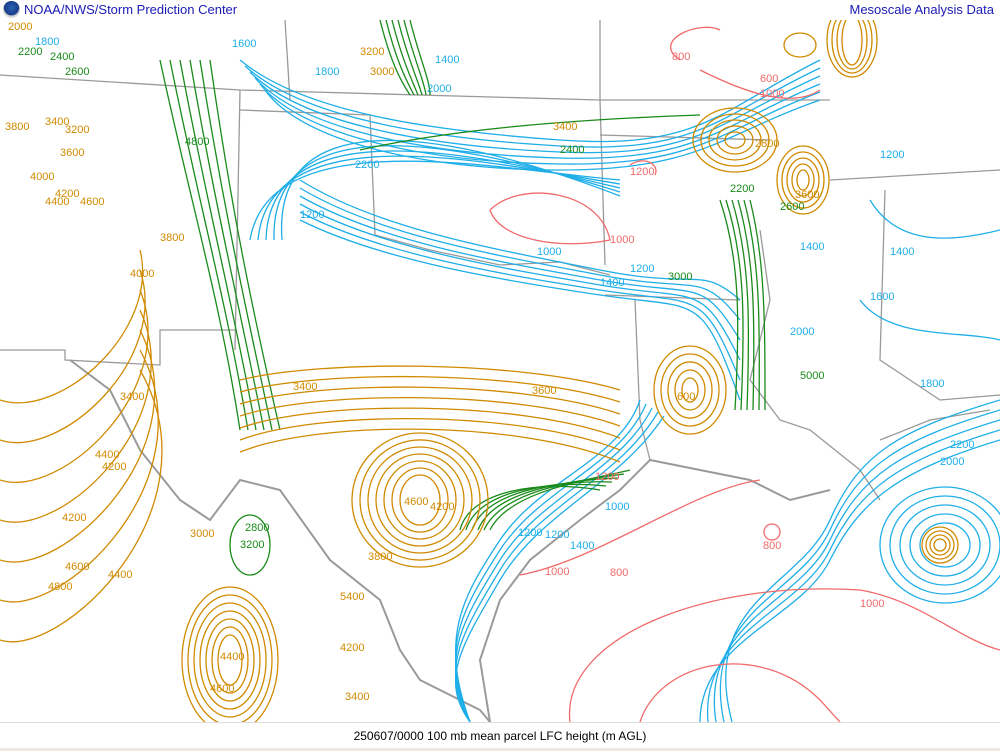 This screenshot has width=1000, height=751. What do you see at coordinates (447, 60) in the screenshot?
I see `contour-label: 1400` at bounding box center [447, 60].